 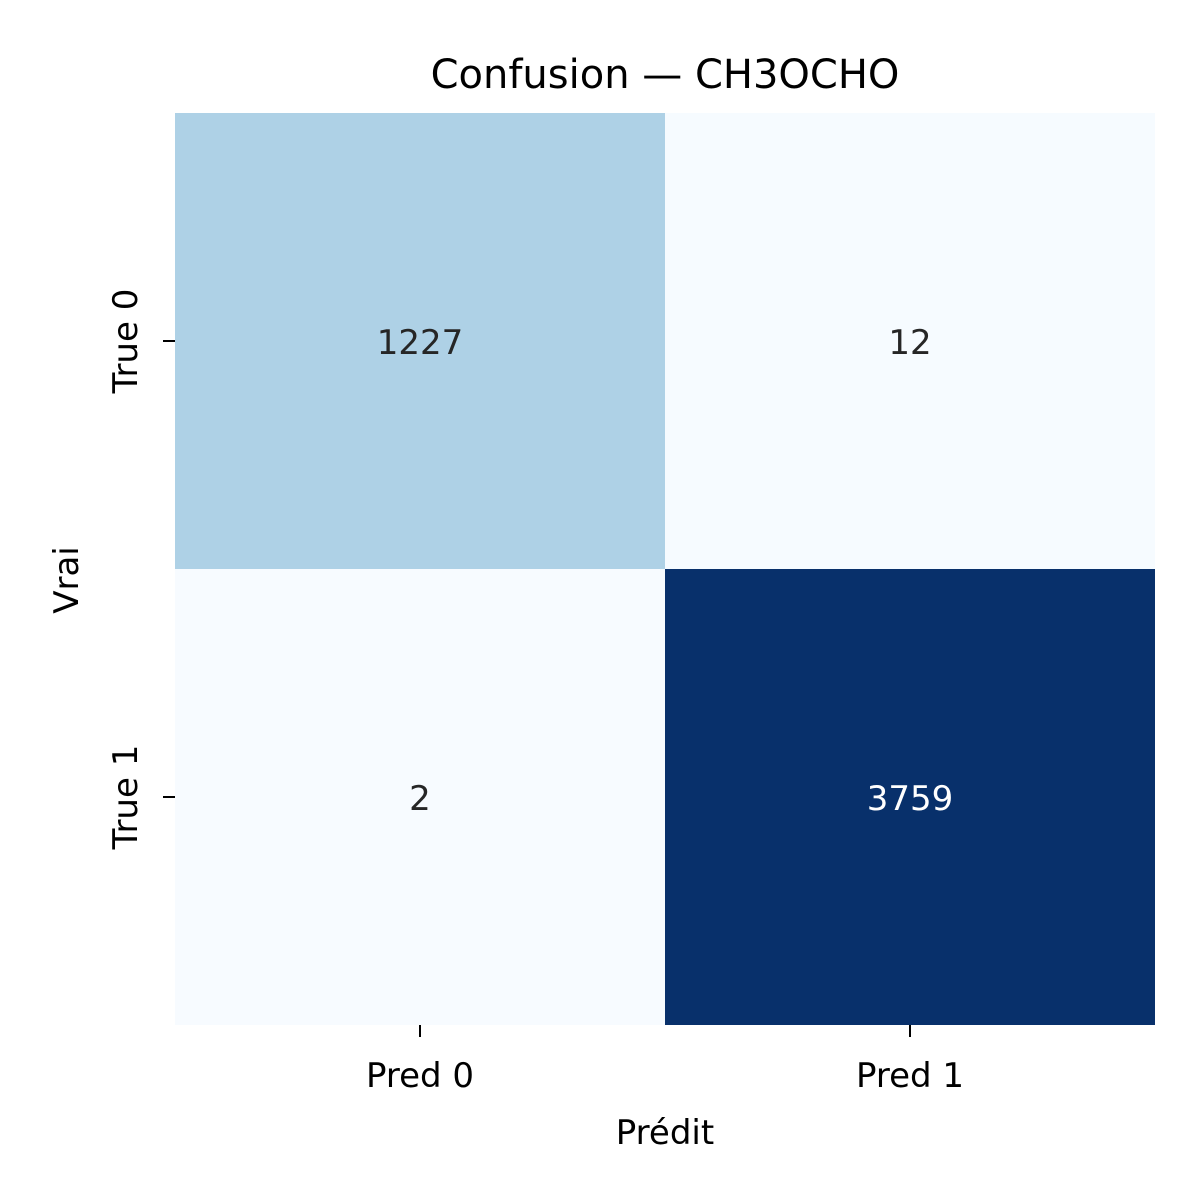 I want to click on y-tick-label-1: True 1, so click(x=126, y=798).